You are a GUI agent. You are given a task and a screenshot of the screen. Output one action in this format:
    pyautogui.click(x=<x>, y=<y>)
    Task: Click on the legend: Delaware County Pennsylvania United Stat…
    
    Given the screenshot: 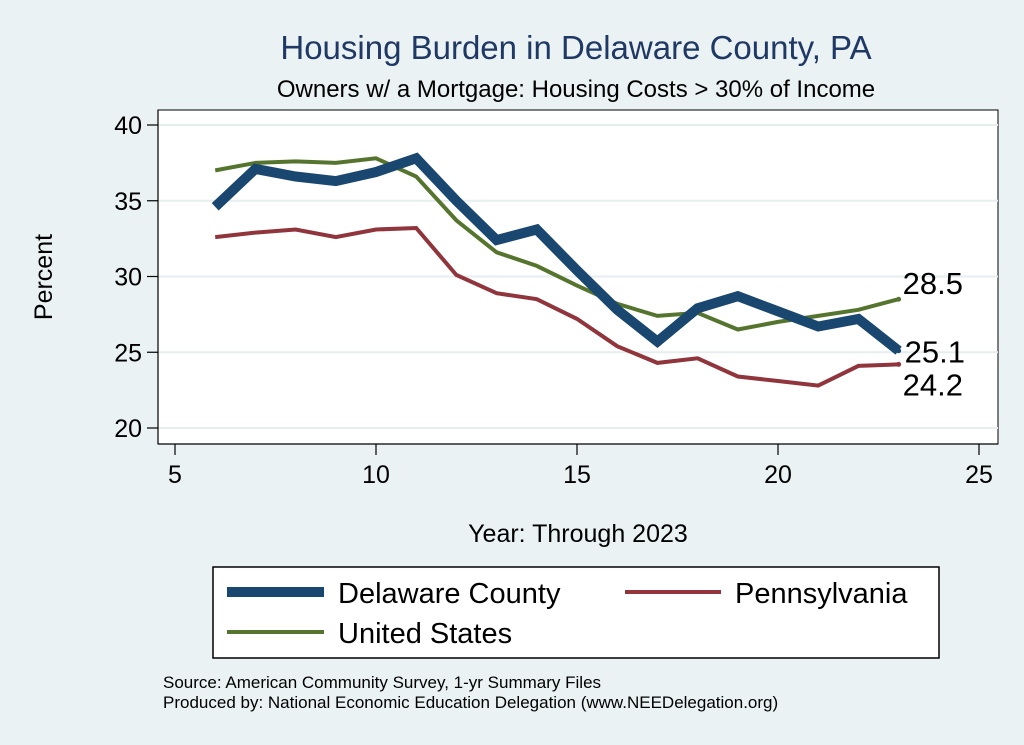 What is the action you would take?
    pyautogui.click(x=576, y=612)
    